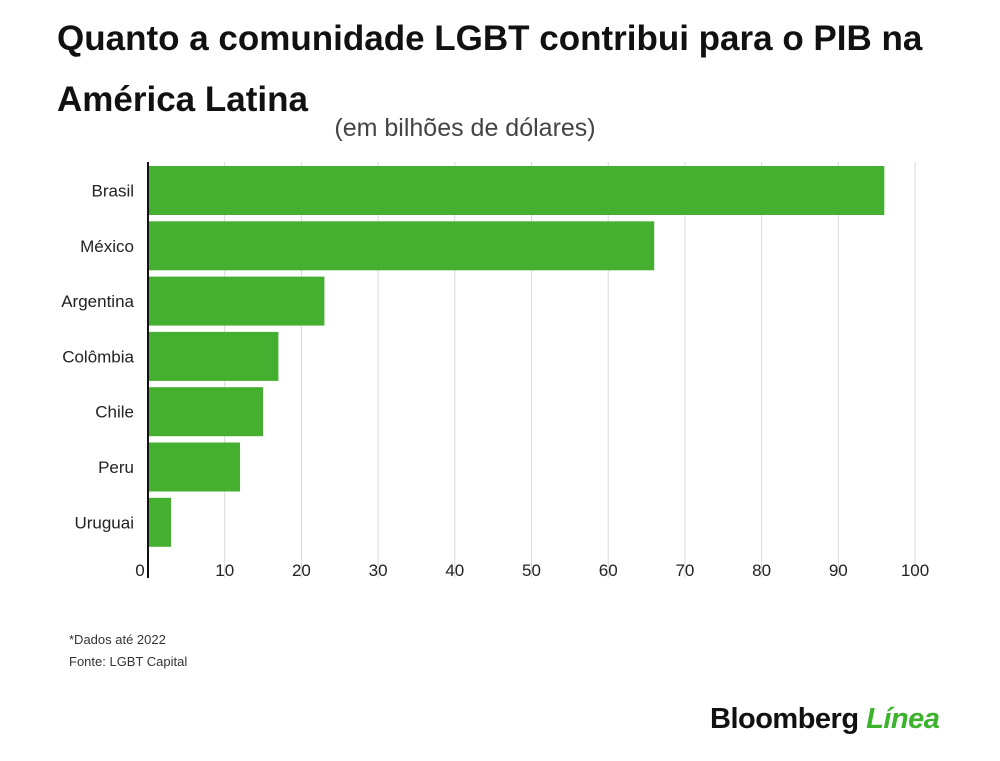  Describe the element at coordinates (378, 570) in the screenshot. I see `x-tick-label: 30` at that location.